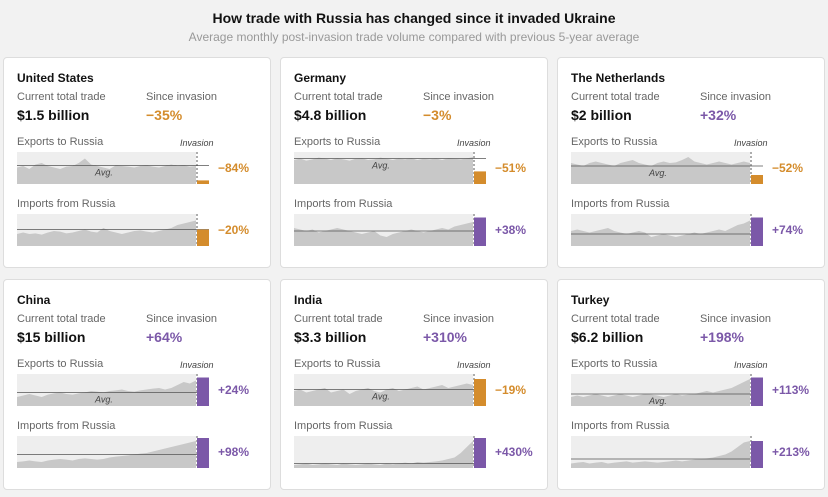  What do you see at coordinates (511, 390) in the screenshot?
I see `exports-change: −19%` at bounding box center [511, 390].